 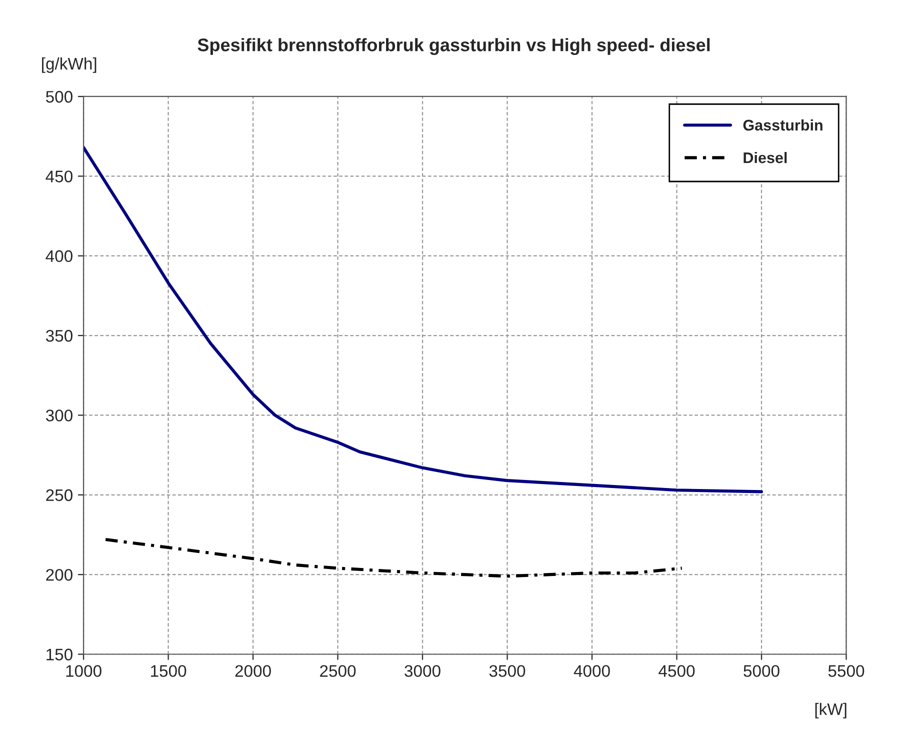 I want to click on y-tick-label: 200, so click(x=59, y=574).